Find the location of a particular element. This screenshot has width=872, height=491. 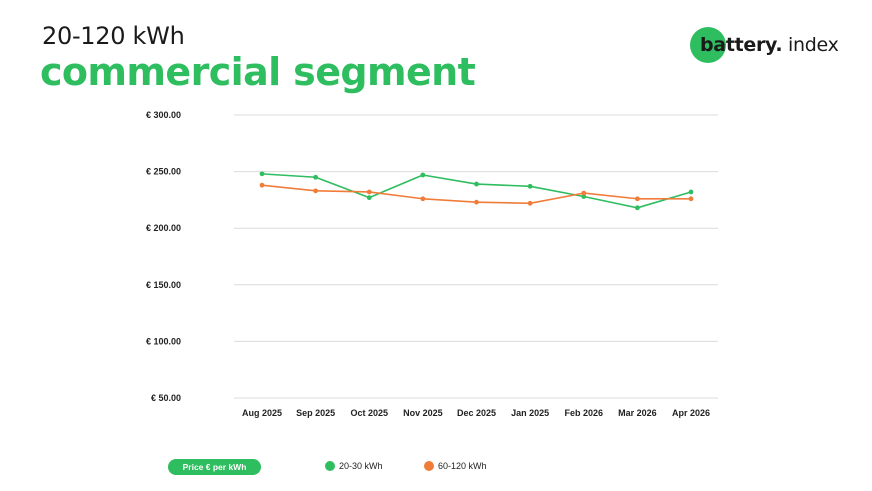

x-tick-label: Sep 2025 is located at coordinates (315, 413).